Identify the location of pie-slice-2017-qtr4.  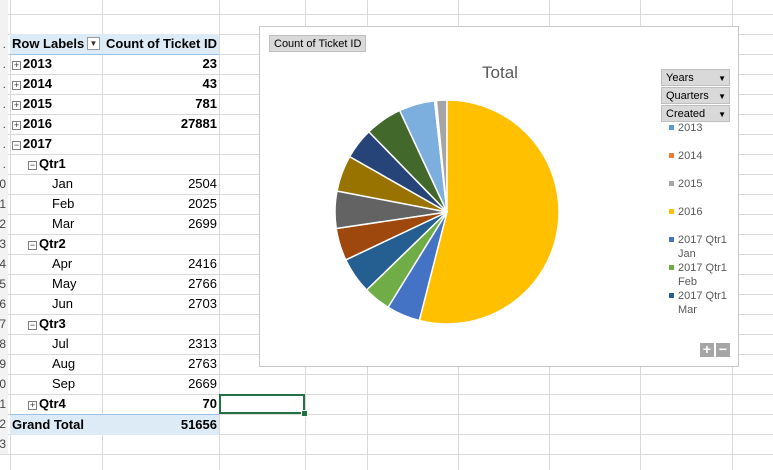
(440, 156).